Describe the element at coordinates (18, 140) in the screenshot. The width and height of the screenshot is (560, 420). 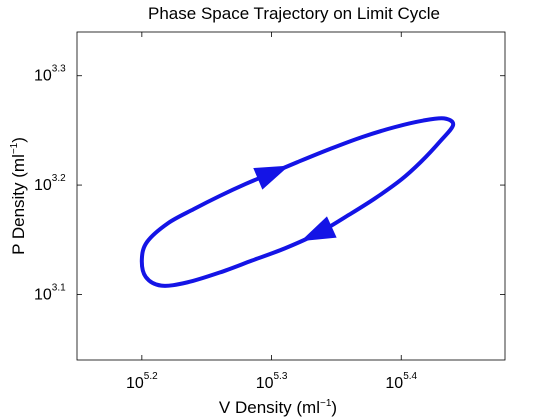
I see `y-axis-label-suffix: )` at that location.